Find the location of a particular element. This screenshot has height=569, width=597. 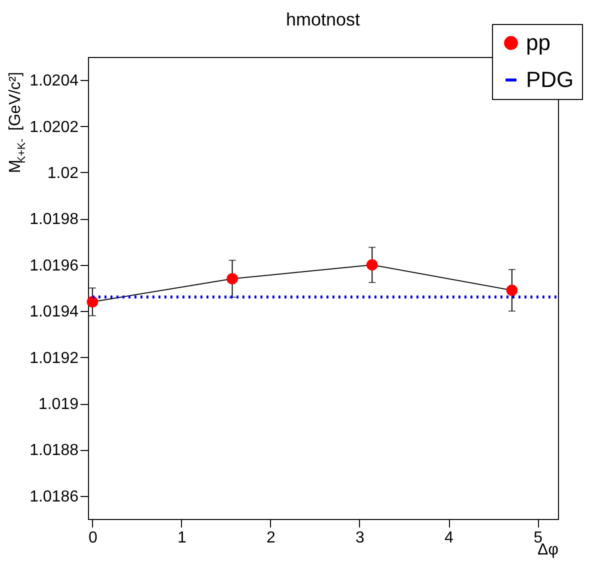

chart-title: hmotnost is located at coordinates (323, 20).